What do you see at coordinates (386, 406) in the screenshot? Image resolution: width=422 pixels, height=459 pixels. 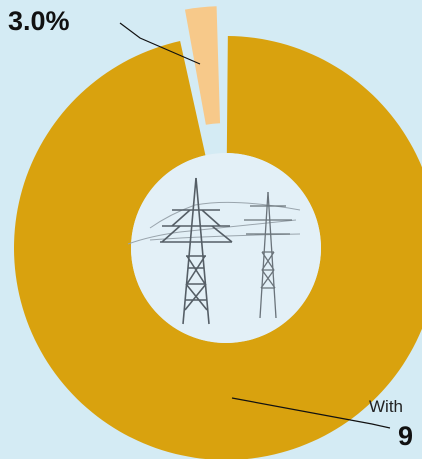 I see `large-slice-label: With` at bounding box center [386, 406].